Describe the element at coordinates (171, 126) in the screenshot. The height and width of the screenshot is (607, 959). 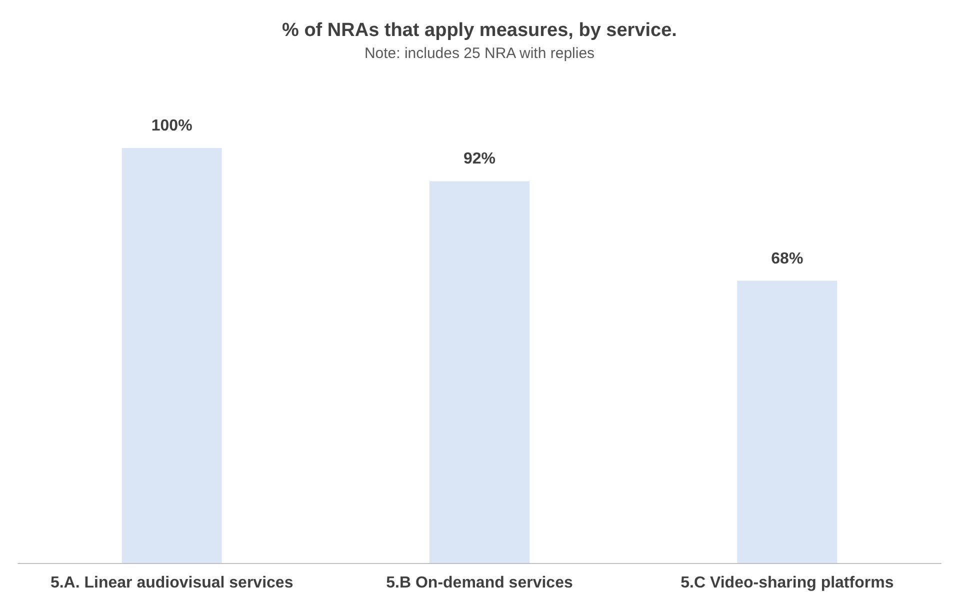
I see `data-label: 100%` at that location.